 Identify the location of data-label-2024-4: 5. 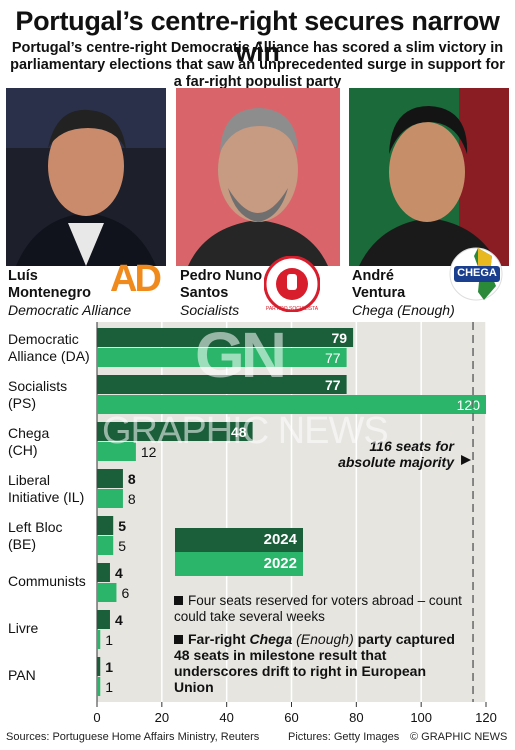
(122, 526).